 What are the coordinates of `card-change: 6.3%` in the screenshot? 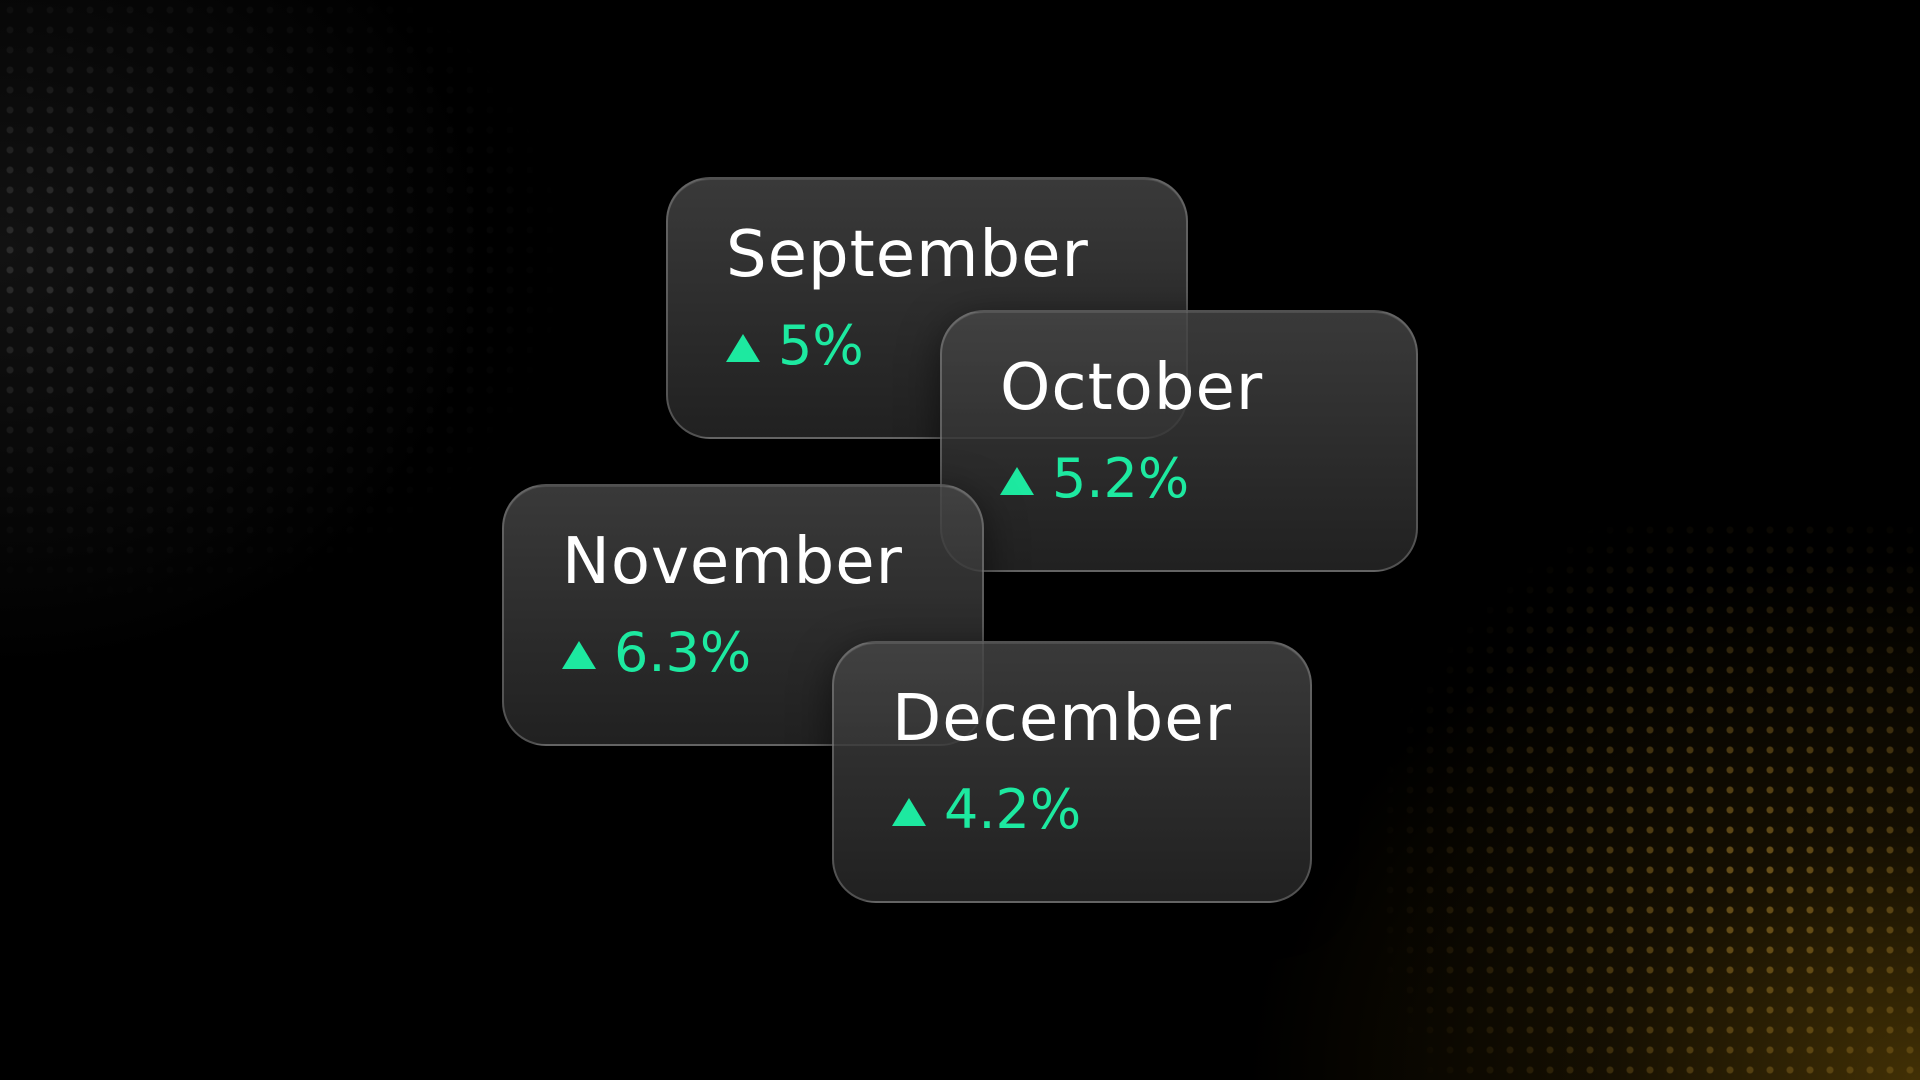 It's located at (656, 653).